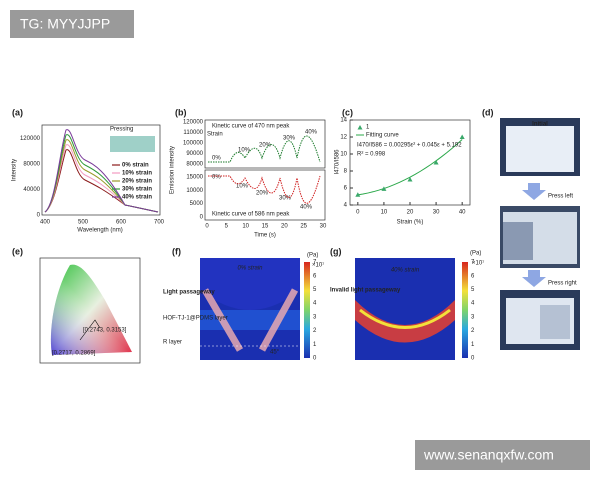 Image resolution: width=600 pixels, height=485 pixels. I want to click on tick-label: 4, so click(315, 304).